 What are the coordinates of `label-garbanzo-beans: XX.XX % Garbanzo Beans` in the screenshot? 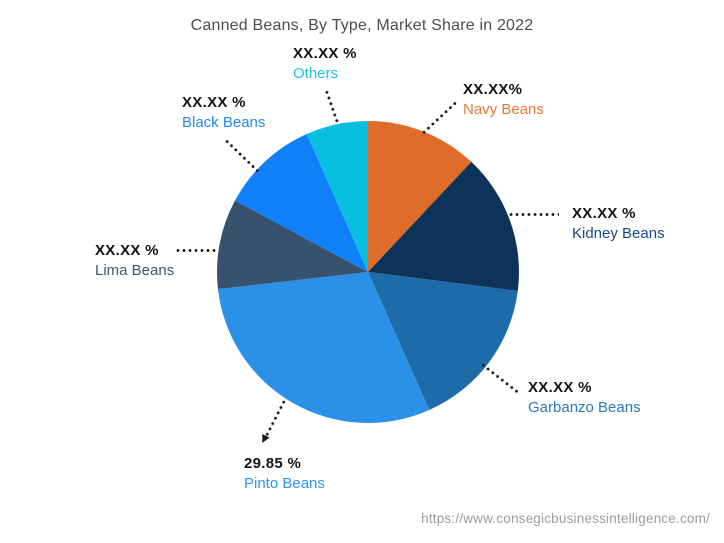 It's located at (584, 398).